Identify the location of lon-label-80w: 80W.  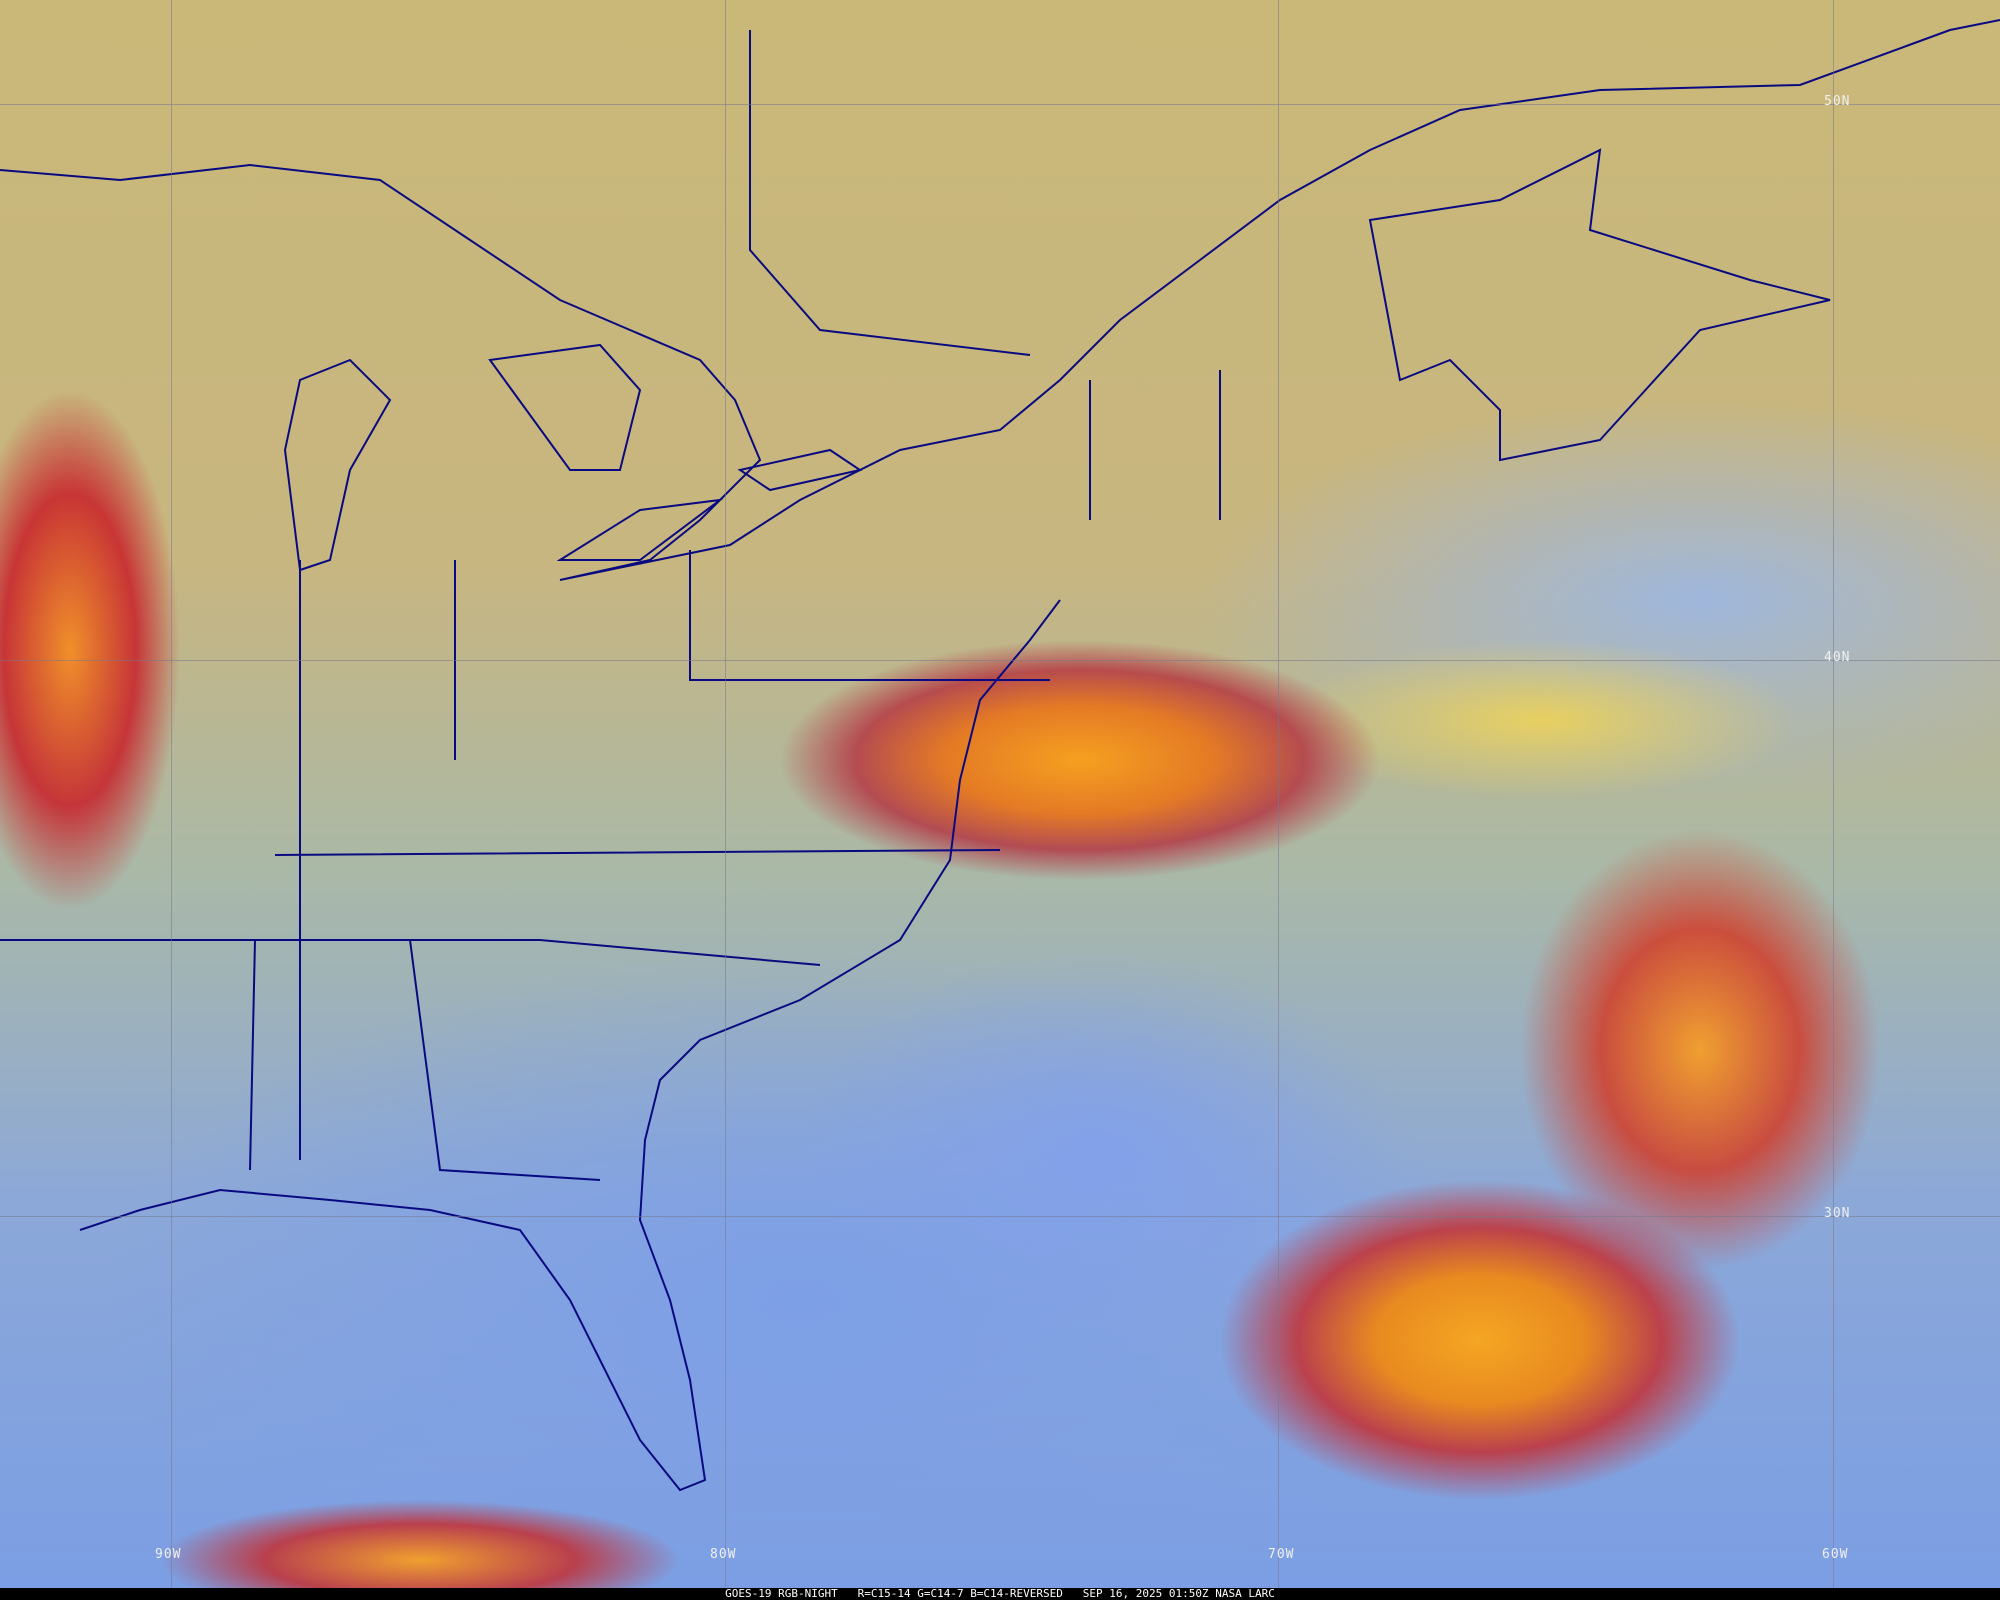
(723, 1554).